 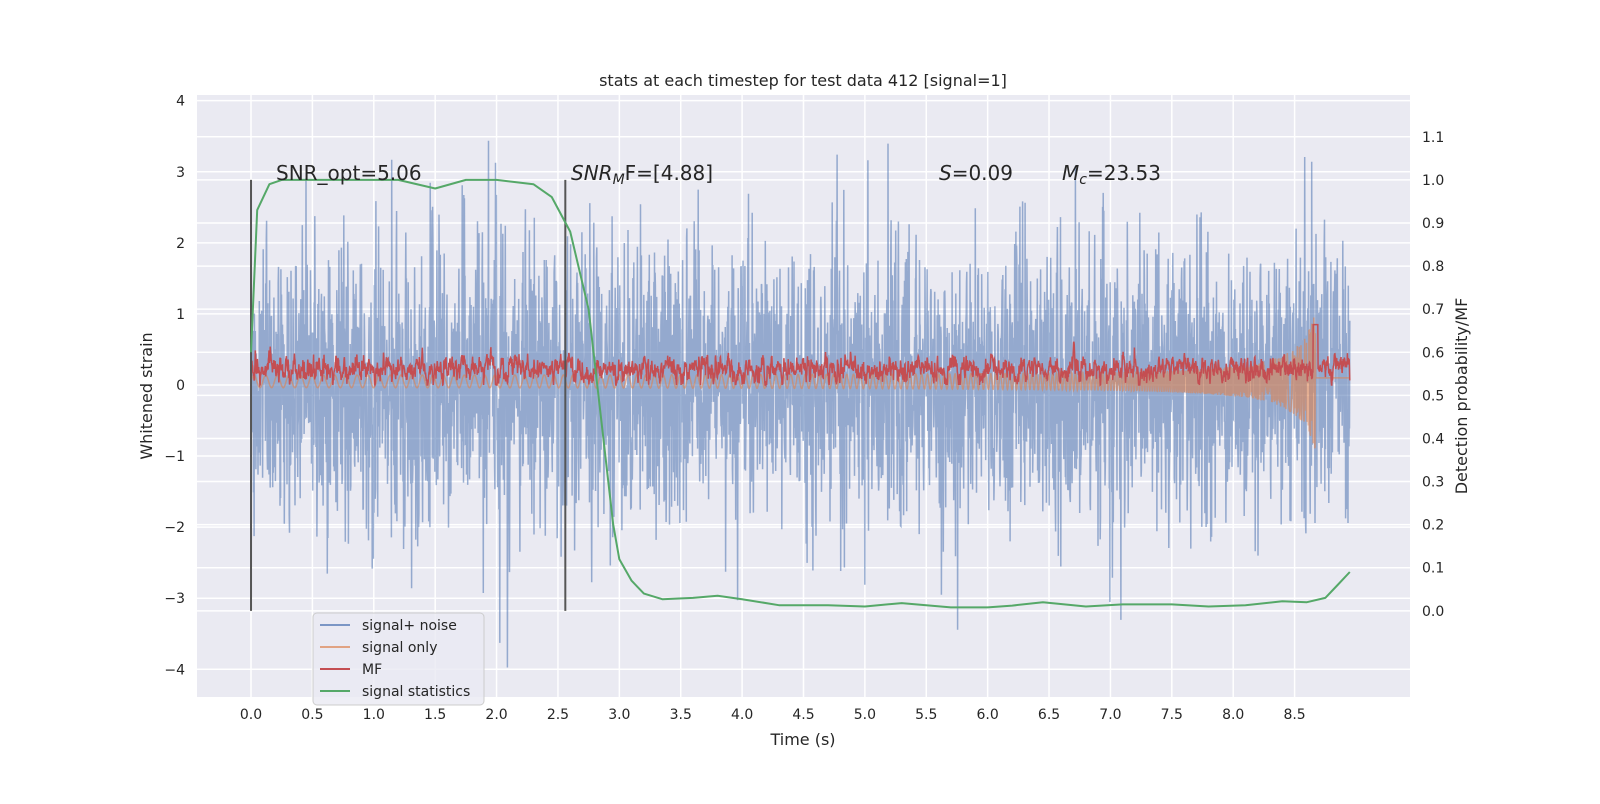 I want to click on x-tick-label: 5.5, so click(x=926, y=715).